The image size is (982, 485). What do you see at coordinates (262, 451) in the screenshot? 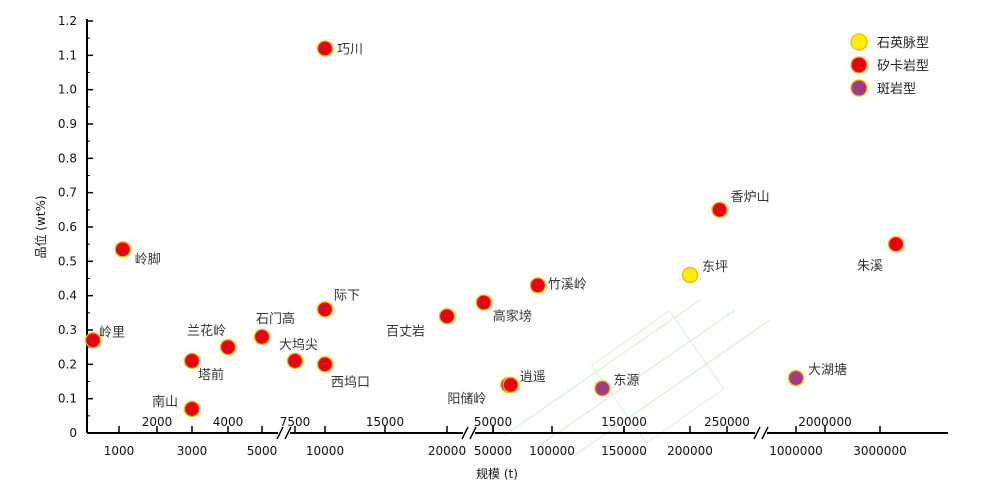
I see `x-tick-label: 5000` at bounding box center [262, 451].